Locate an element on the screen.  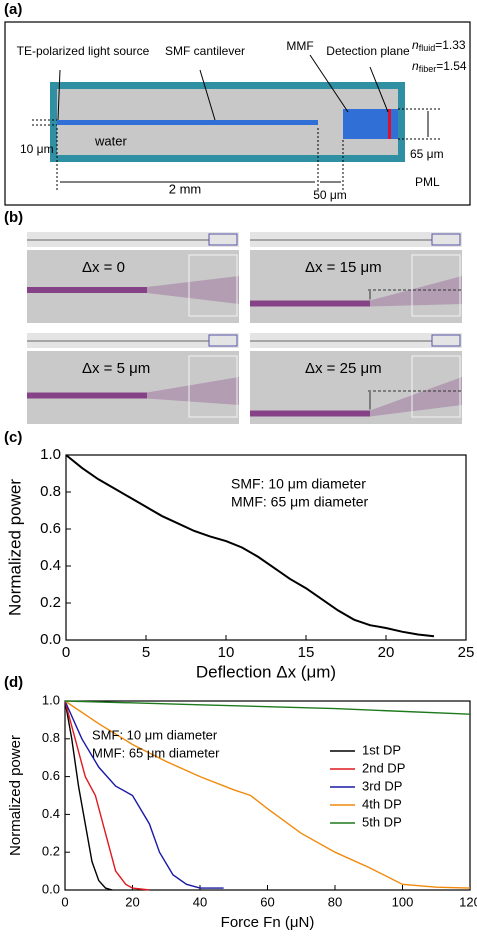
x-tick-label: 10 is located at coordinates (226, 652).